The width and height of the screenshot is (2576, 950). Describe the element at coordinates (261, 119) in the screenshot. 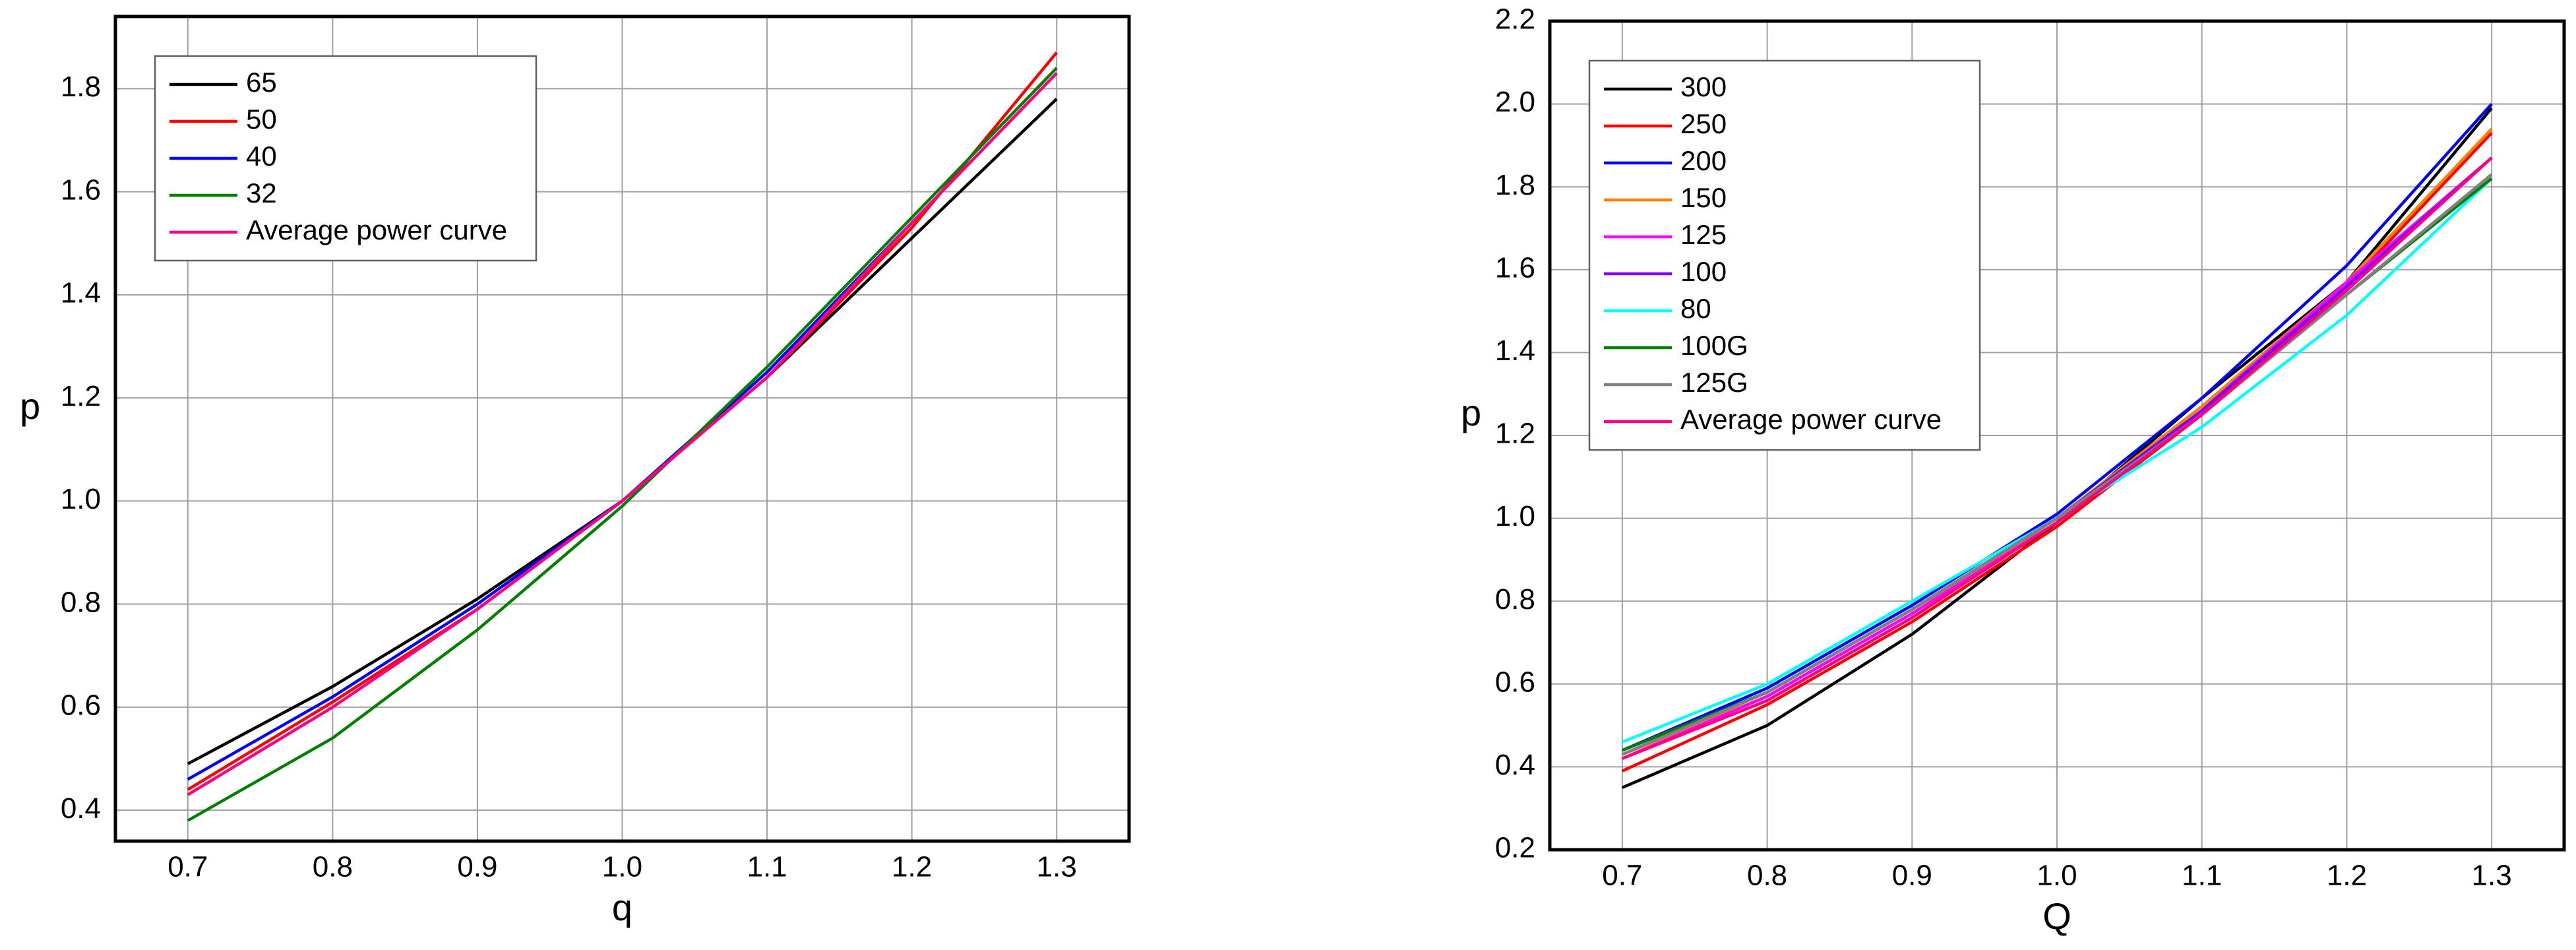

I see `legend-label: 50` at that location.